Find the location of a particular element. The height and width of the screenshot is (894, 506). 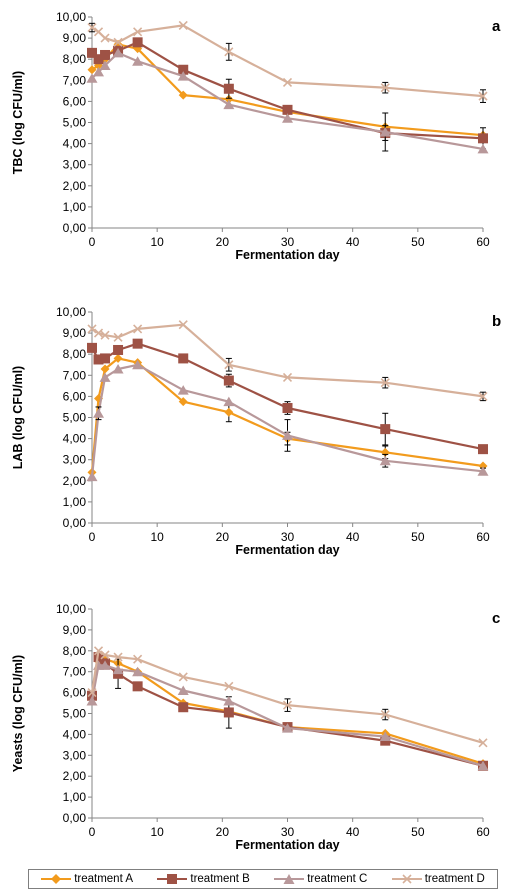

legend-label: treatment A is located at coordinates (103, 879).